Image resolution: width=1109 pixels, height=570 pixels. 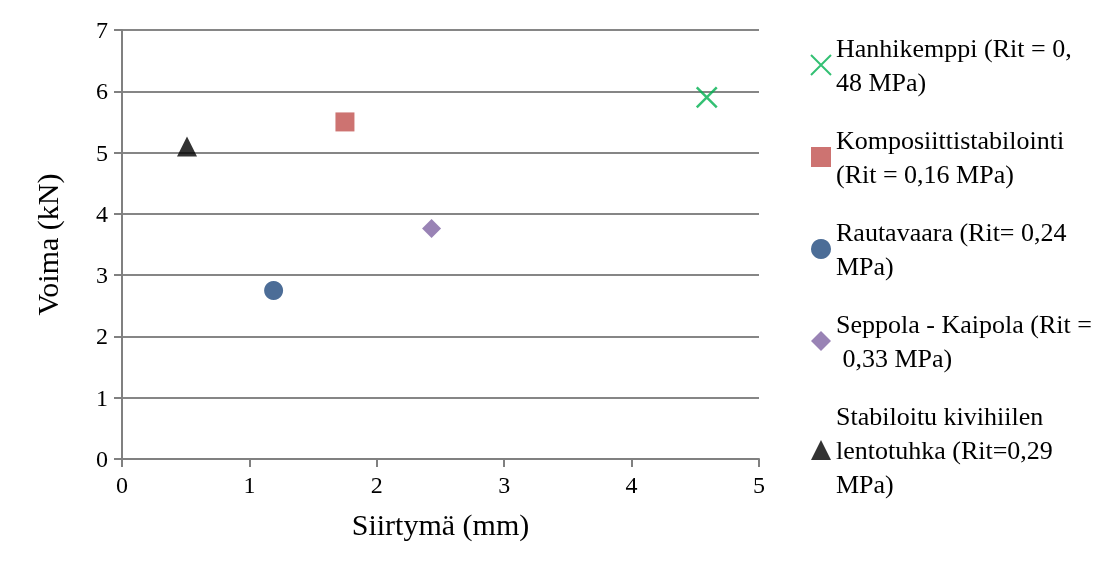 I want to click on y-axis-title: Voima (kN), so click(x=47, y=244).